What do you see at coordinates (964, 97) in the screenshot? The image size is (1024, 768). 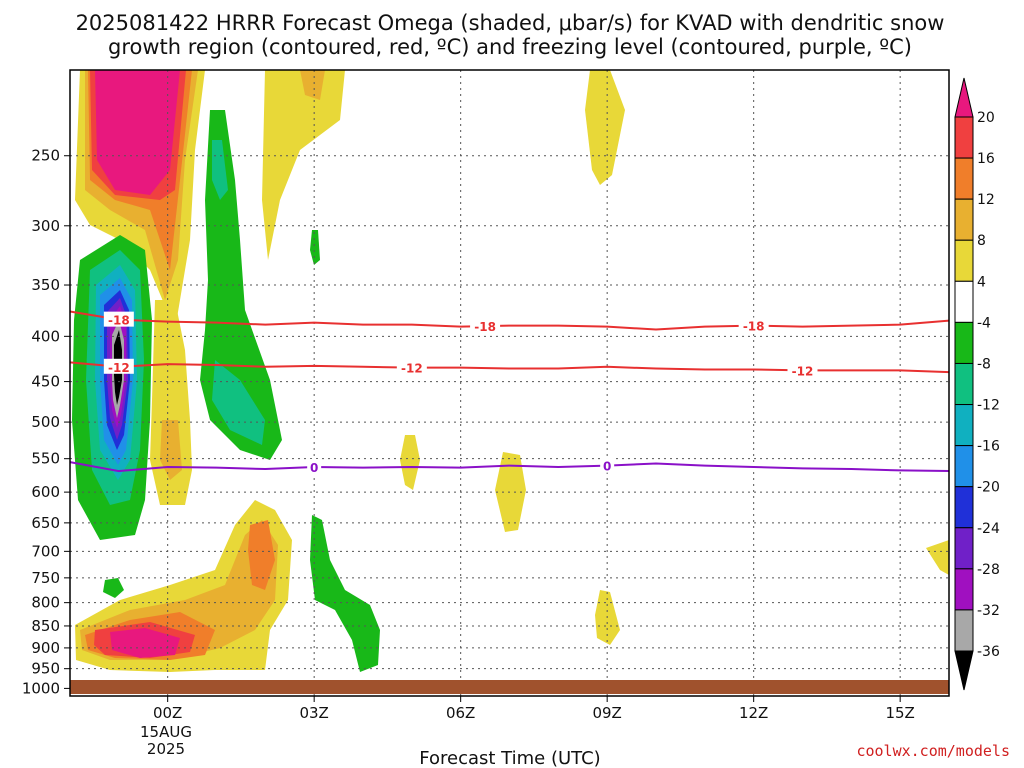 I see `colorbar-top-arrow` at bounding box center [964, 97].